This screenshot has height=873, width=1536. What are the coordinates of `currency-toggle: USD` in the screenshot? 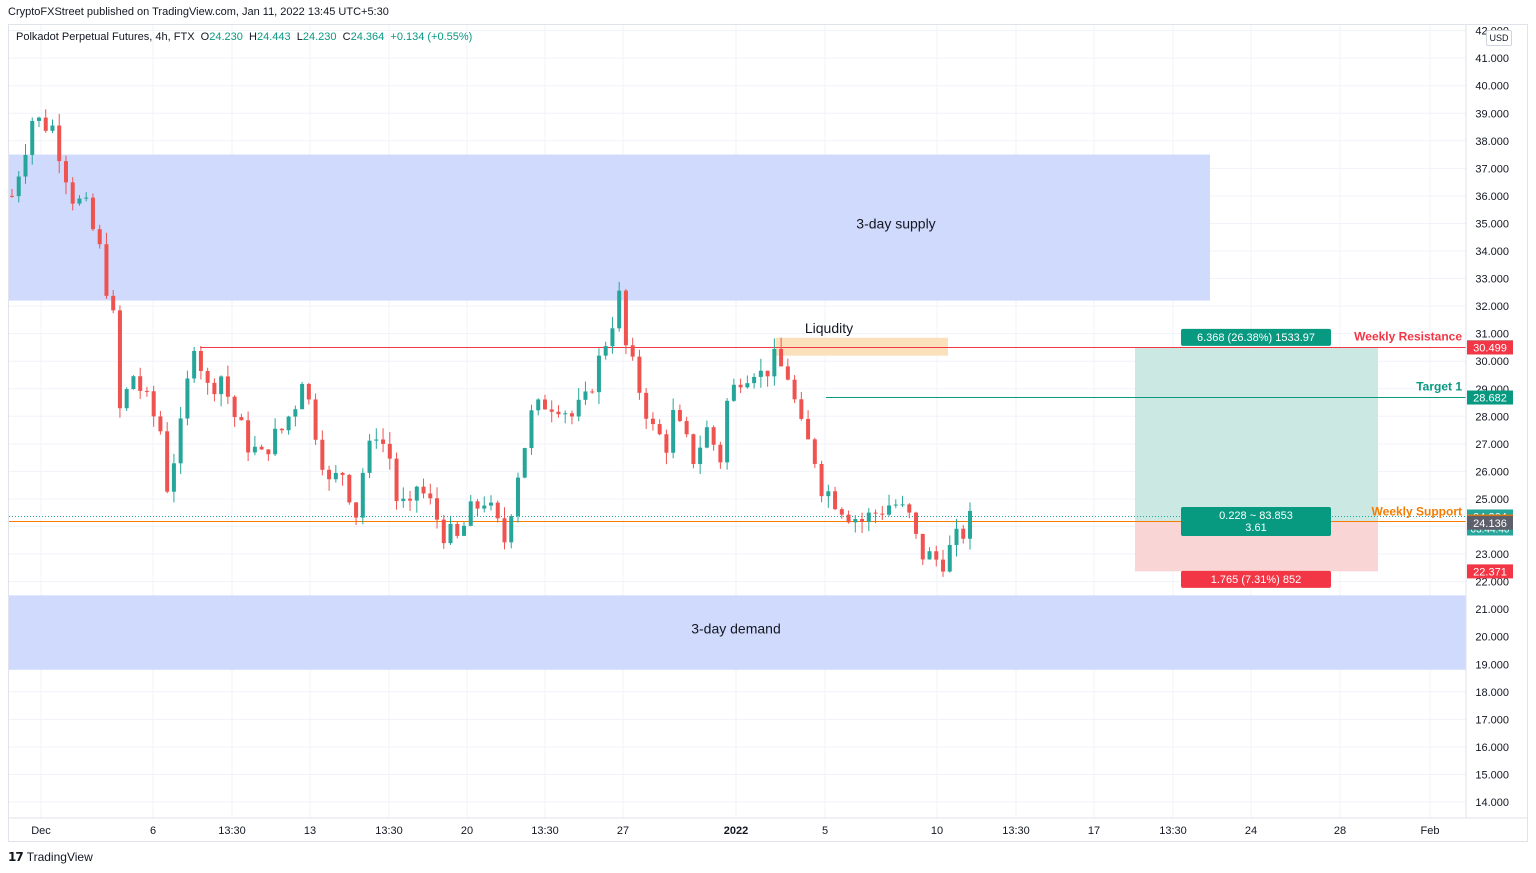 It's located at (1499, 38).